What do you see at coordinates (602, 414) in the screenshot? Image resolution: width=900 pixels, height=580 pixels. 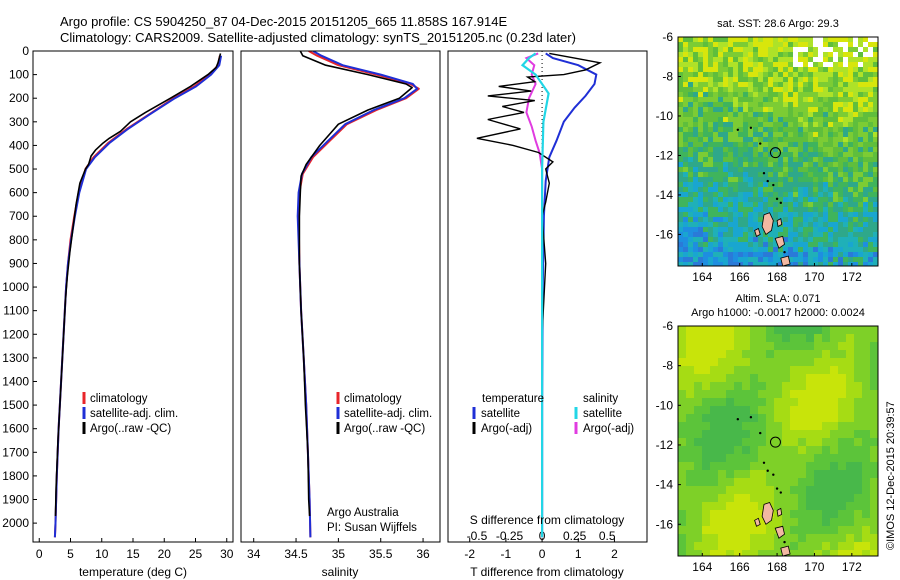 I see `legend-s-satellite-label: satellite` at bounding box center [602, 414].